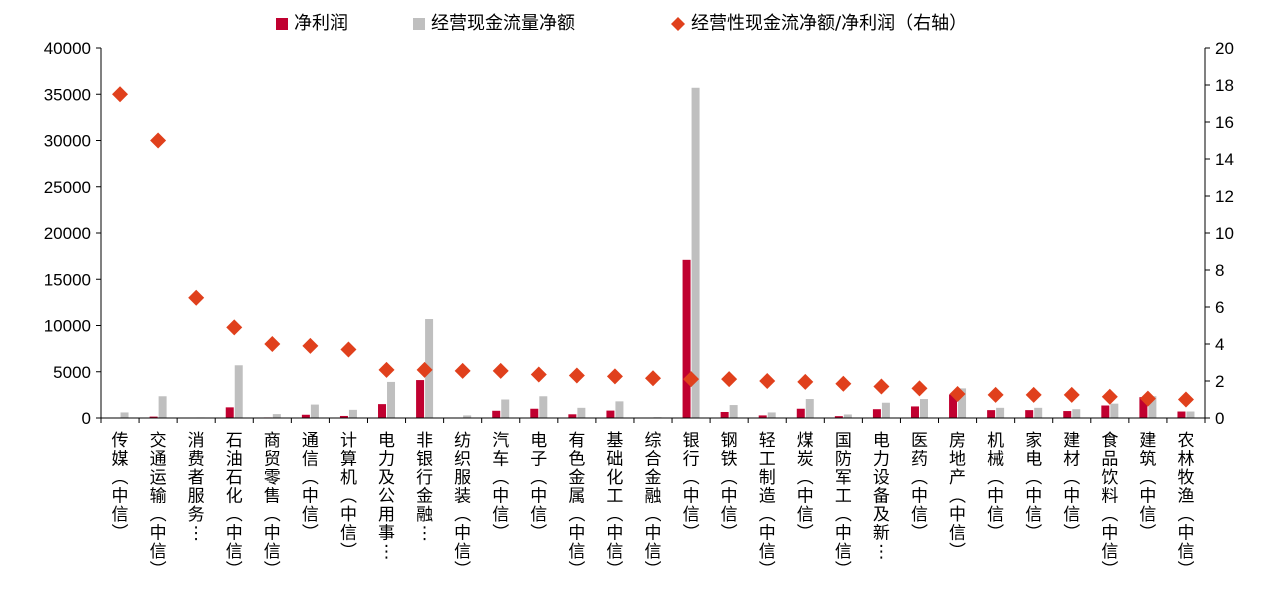  What do you see at coordinates (1224, 233) in the screenshot?
I see `right-tick-label: 10` at bounding box center [1224, 233].